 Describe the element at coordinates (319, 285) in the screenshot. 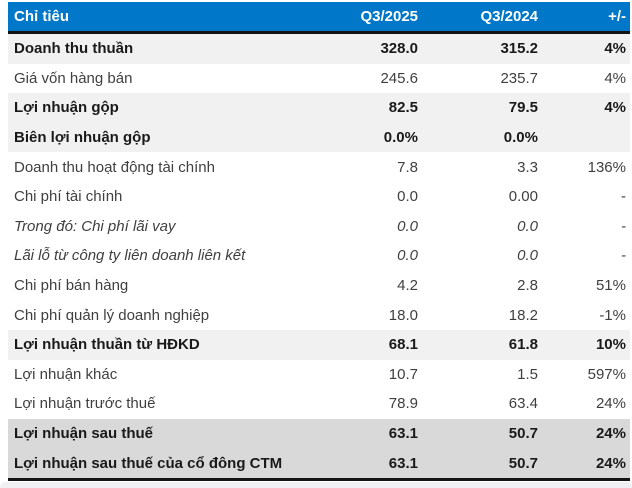

I see `table-row: Chi phí bán hàng 4.2 2.8 51%` at that location.